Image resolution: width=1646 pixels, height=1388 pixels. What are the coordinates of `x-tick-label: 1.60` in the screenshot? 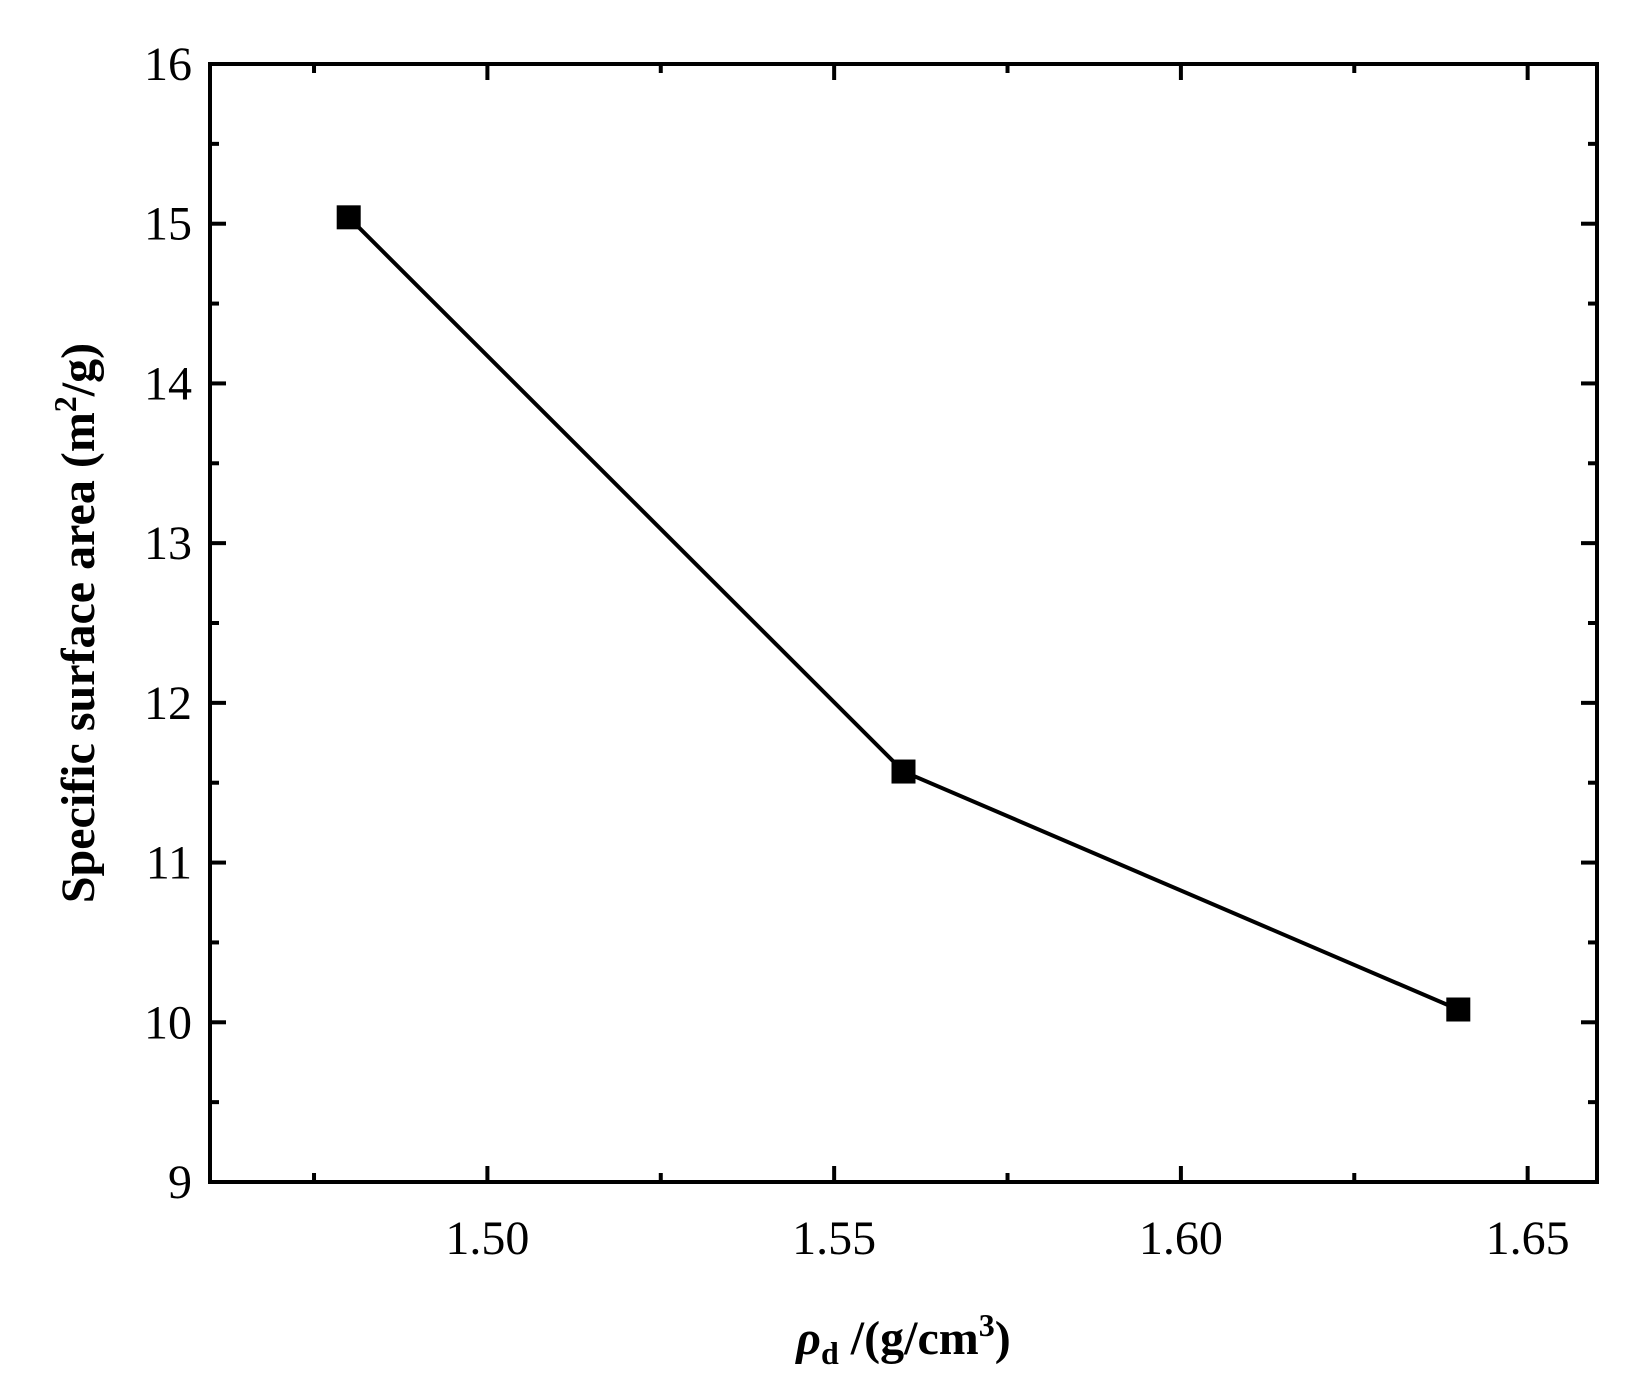 It's located at (1181, 1238).